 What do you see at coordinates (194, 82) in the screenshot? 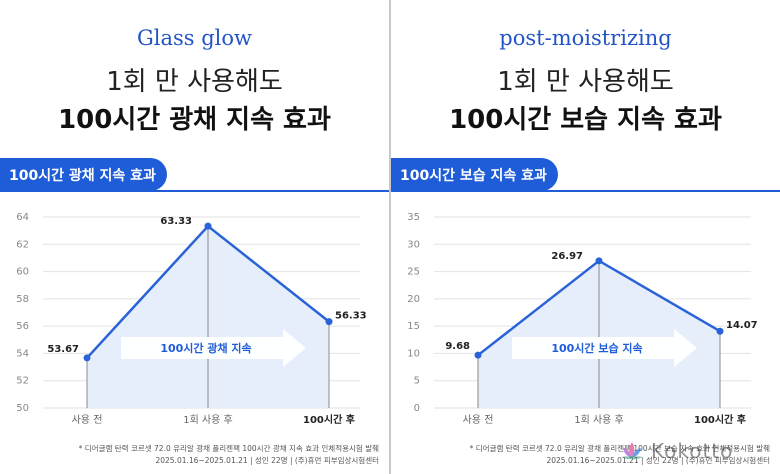
I see `left-headline-line1: 1회 만 사용해도` at bounding box center [194, 82].